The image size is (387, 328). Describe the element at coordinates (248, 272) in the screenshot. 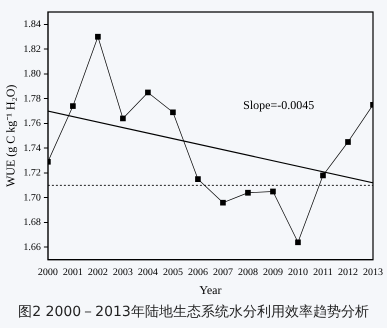

I see `x-tick-label: 2008` at that location.